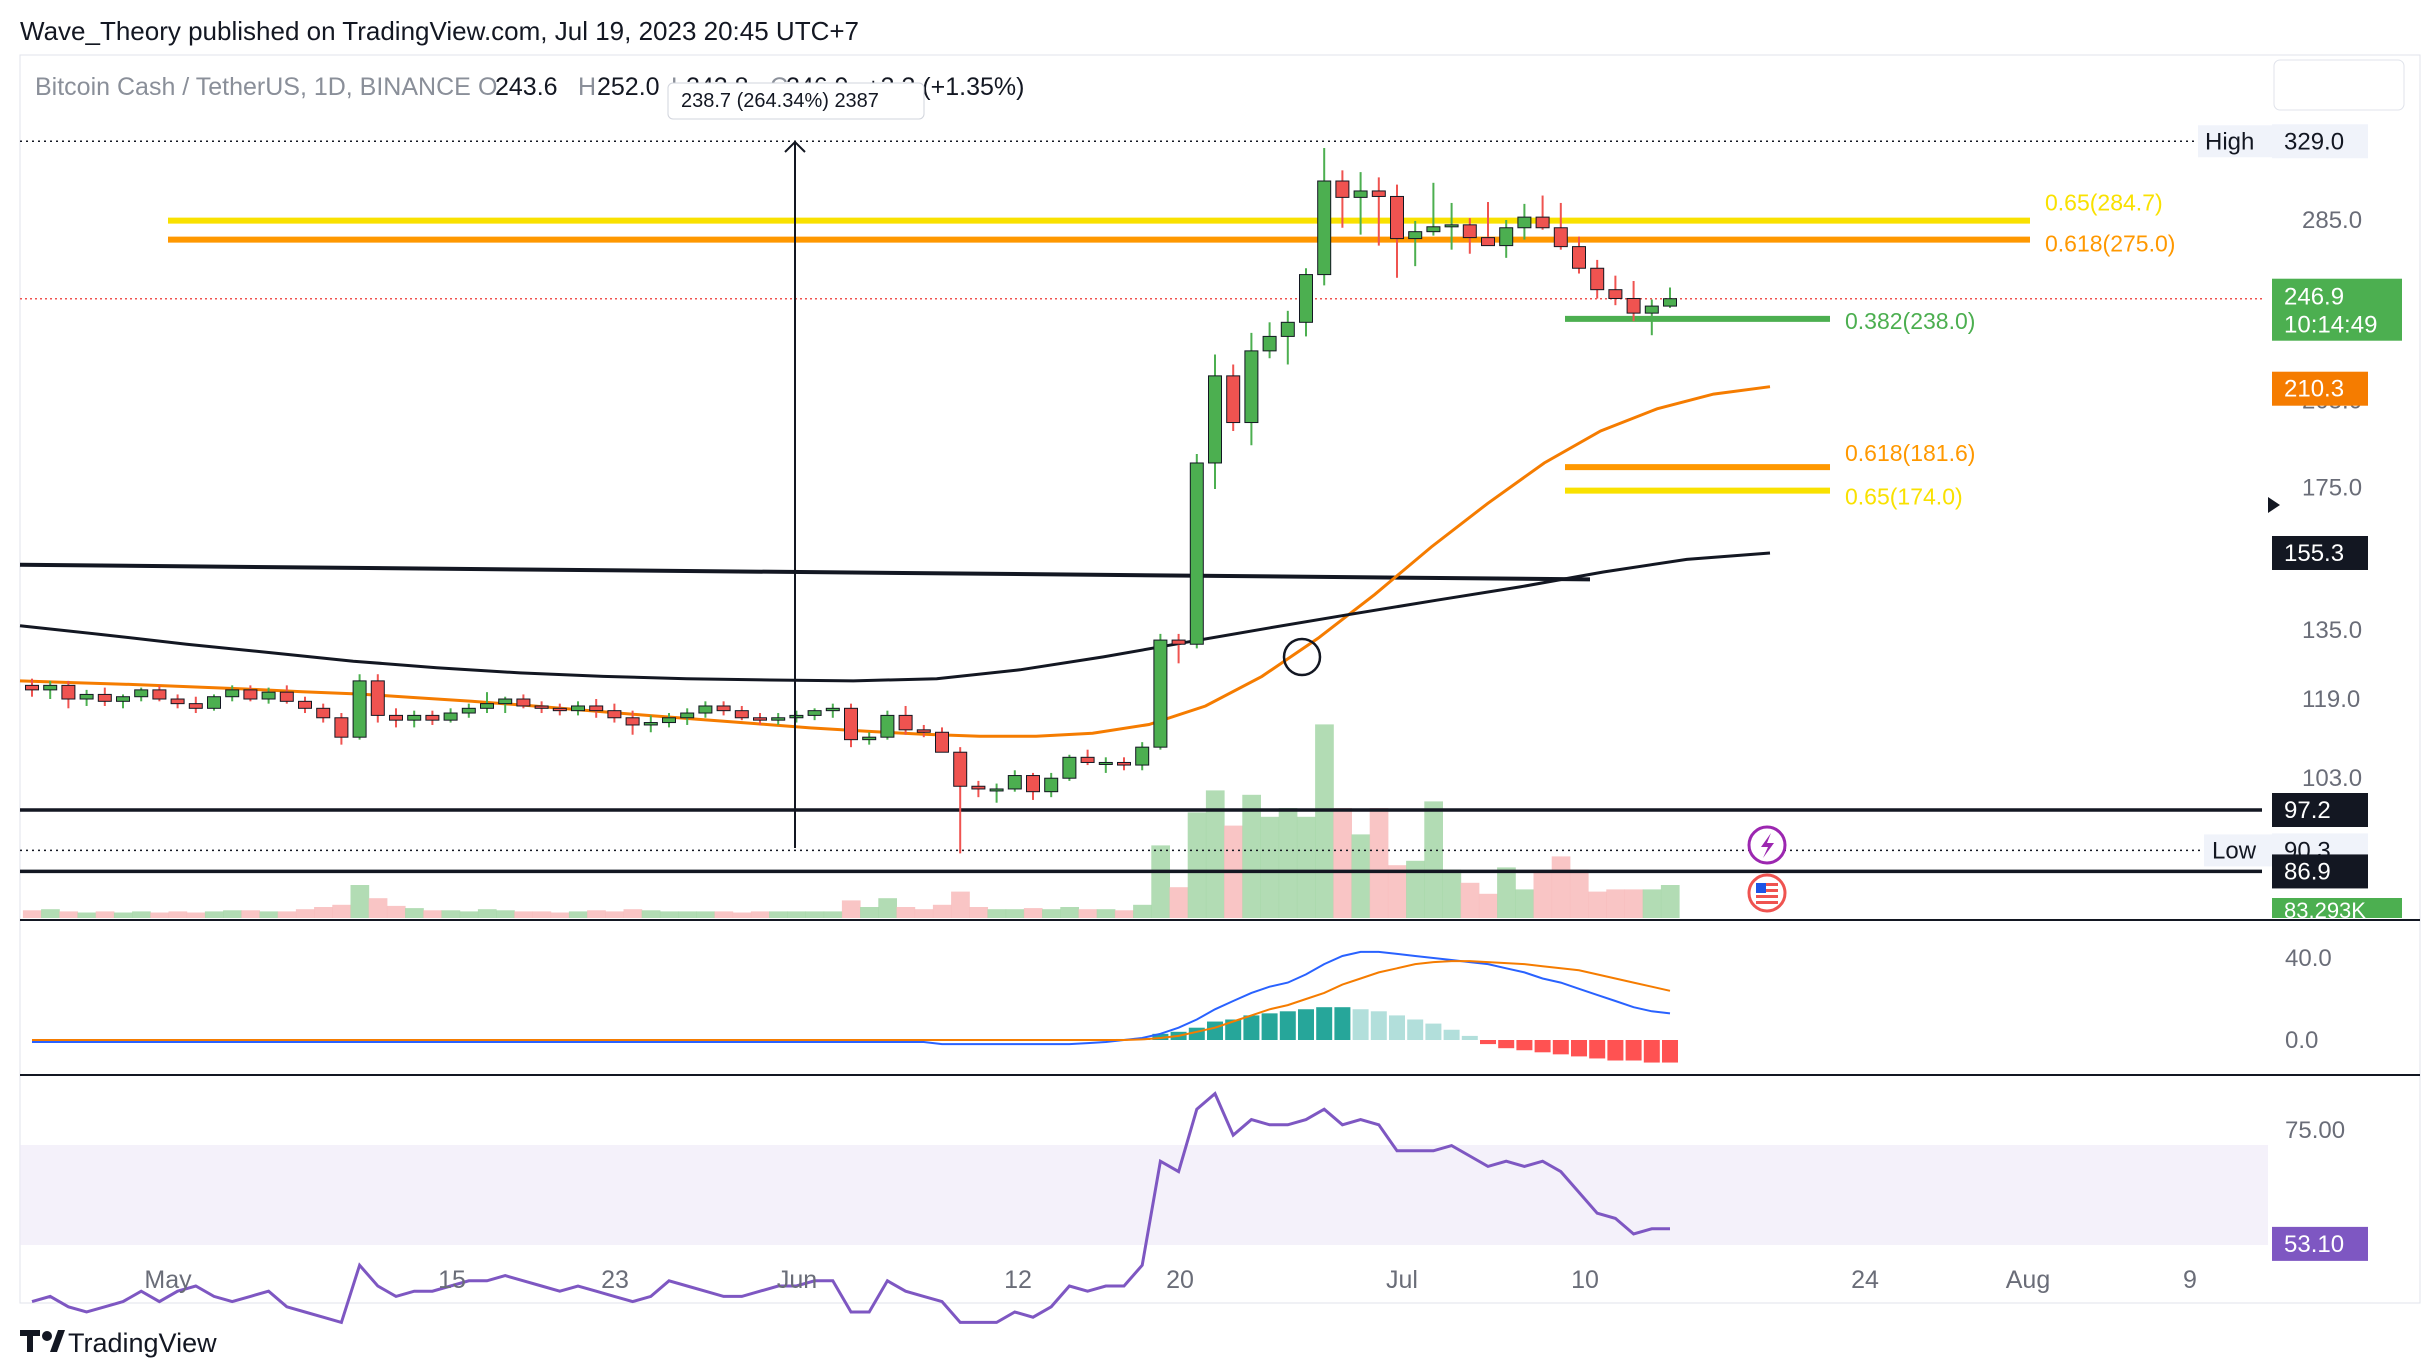 The height and width of the screenshot is (1372, 2430). I want to click on fib-label: 0.65(284.7), so click(2104, 203).